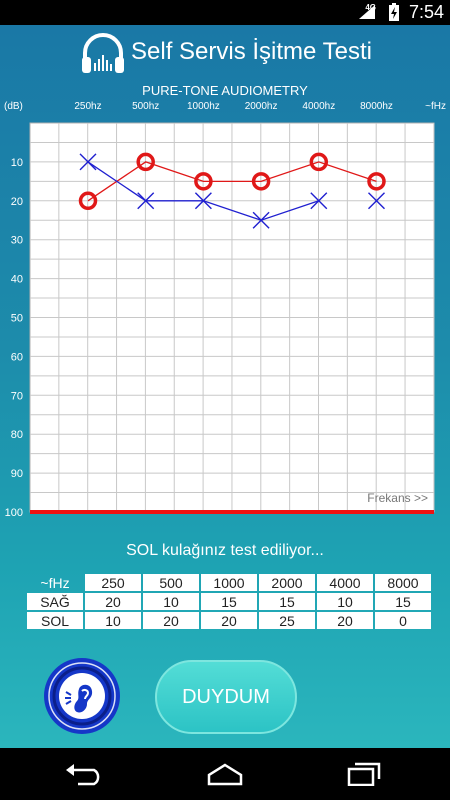 The height and width of the screenshot is (800, 450). Describe the element at coordinates (113, 582) in the screenshot. I see `frequency-cell: 250` at that location.